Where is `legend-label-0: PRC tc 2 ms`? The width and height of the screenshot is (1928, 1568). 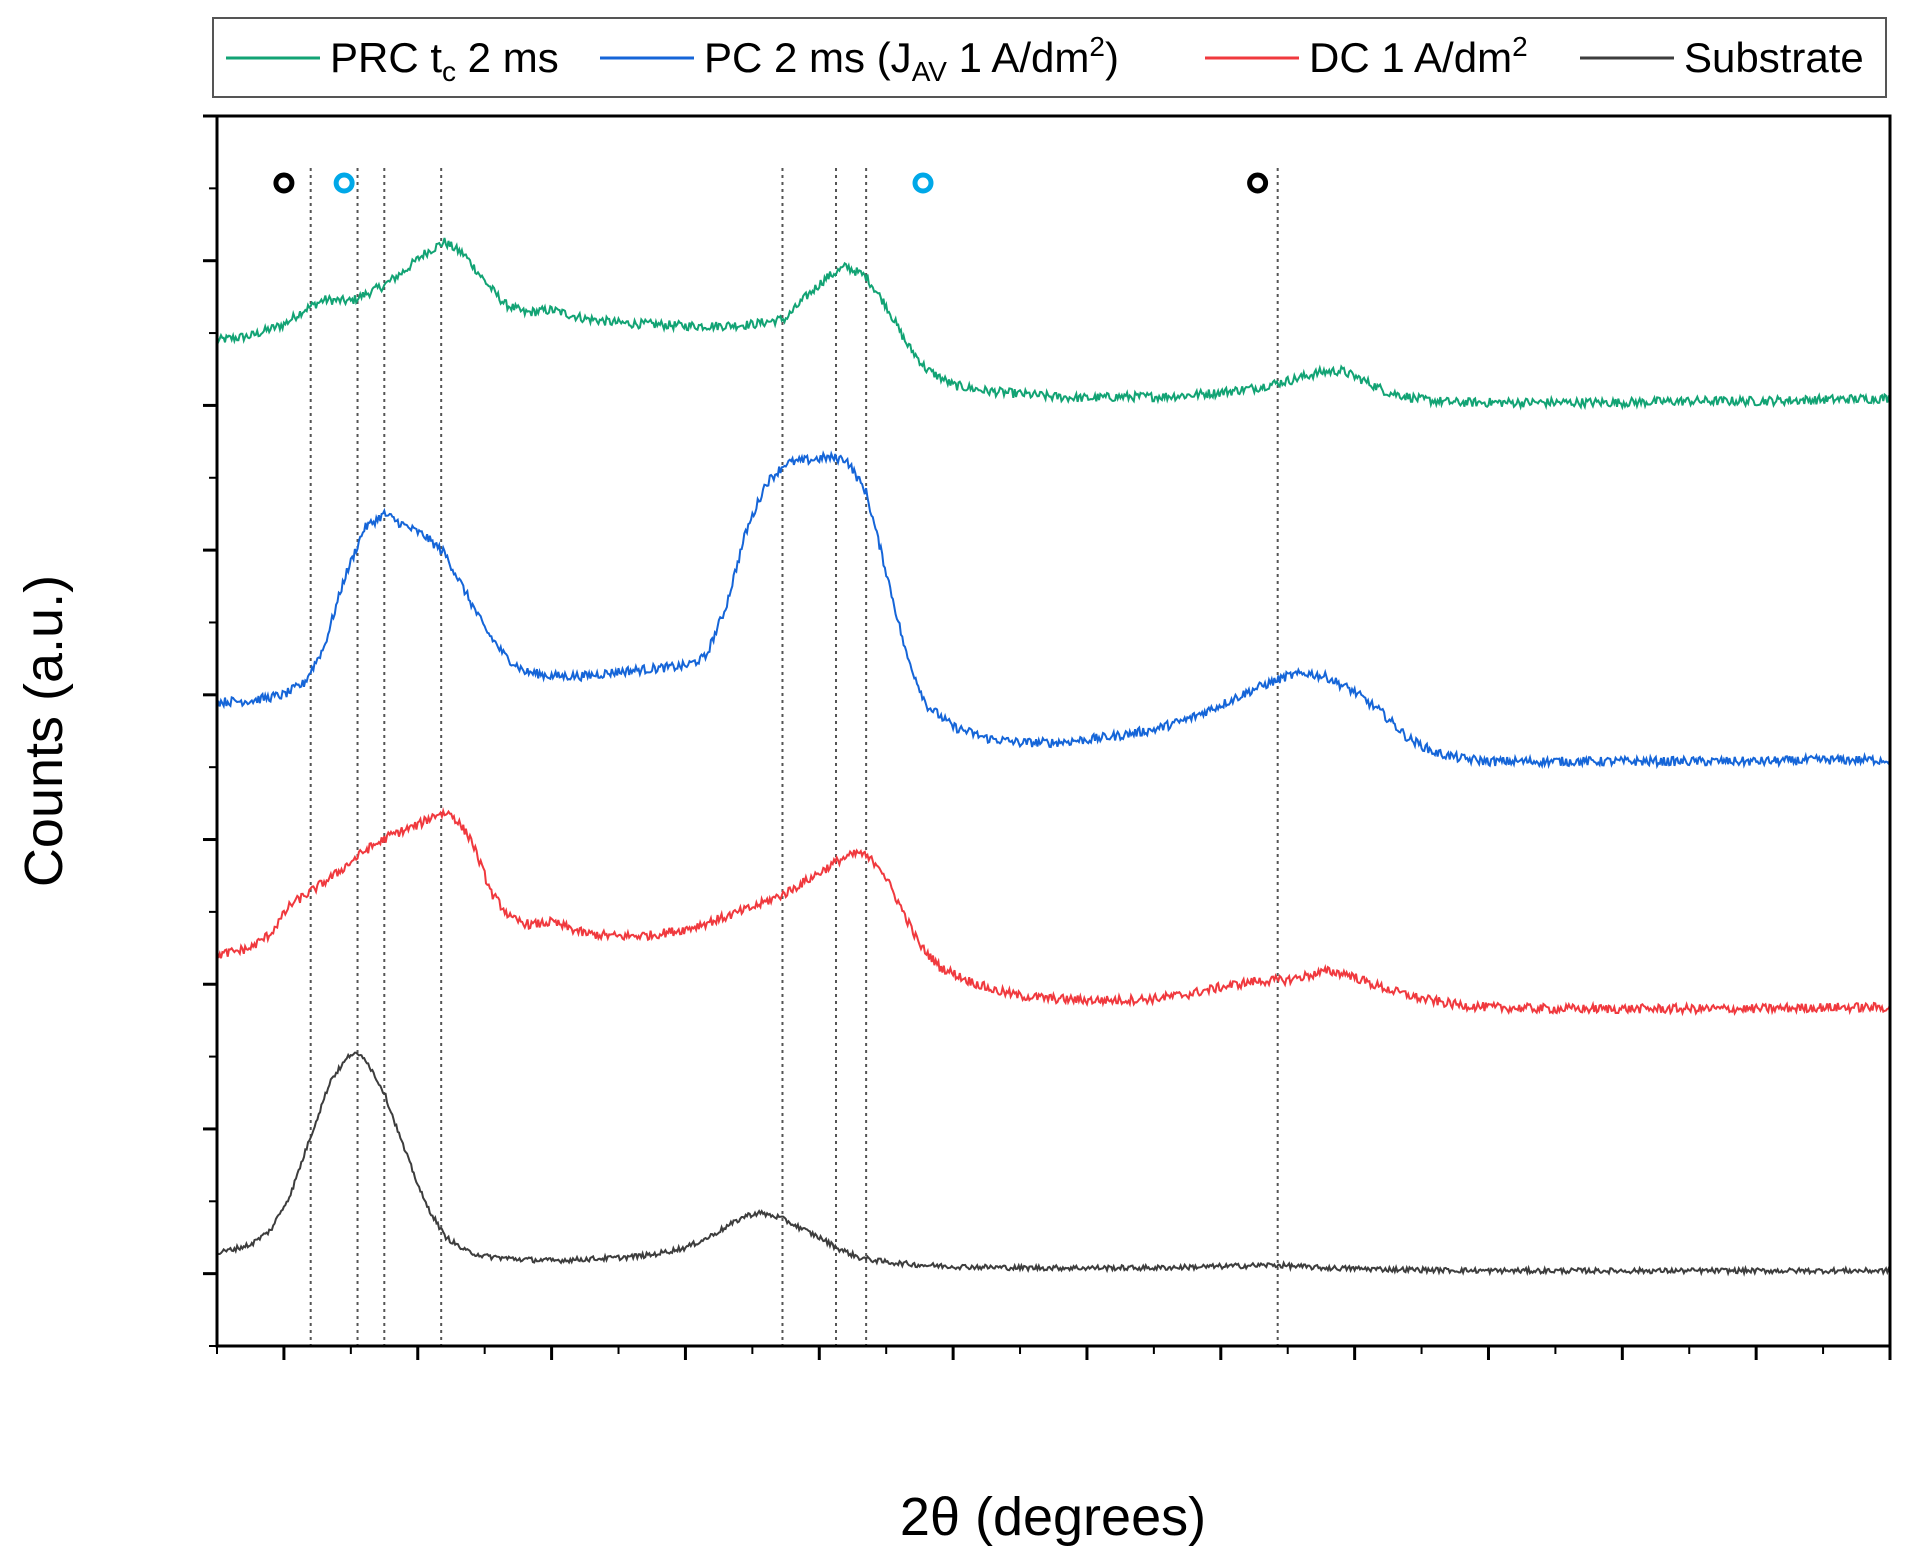
legend-label-0: PRC tc 2 ms is located at coordinates (444, 60).